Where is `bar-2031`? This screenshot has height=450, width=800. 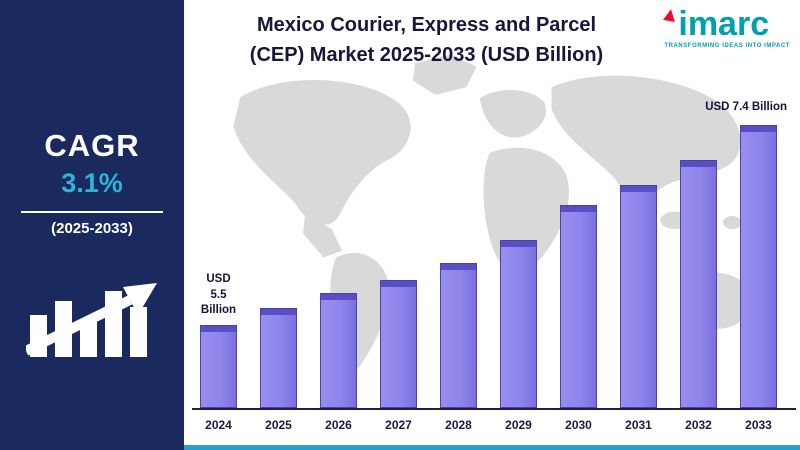 bar-2031 is located at coordinates (638, 296).